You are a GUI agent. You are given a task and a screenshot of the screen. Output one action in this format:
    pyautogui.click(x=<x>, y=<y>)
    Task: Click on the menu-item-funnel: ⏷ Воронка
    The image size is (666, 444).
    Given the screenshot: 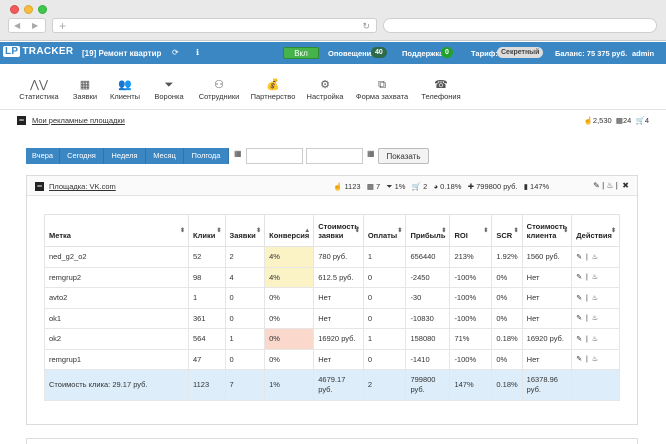 What is the action you would take?
    pyautogui.click(x=169, y=89)
    